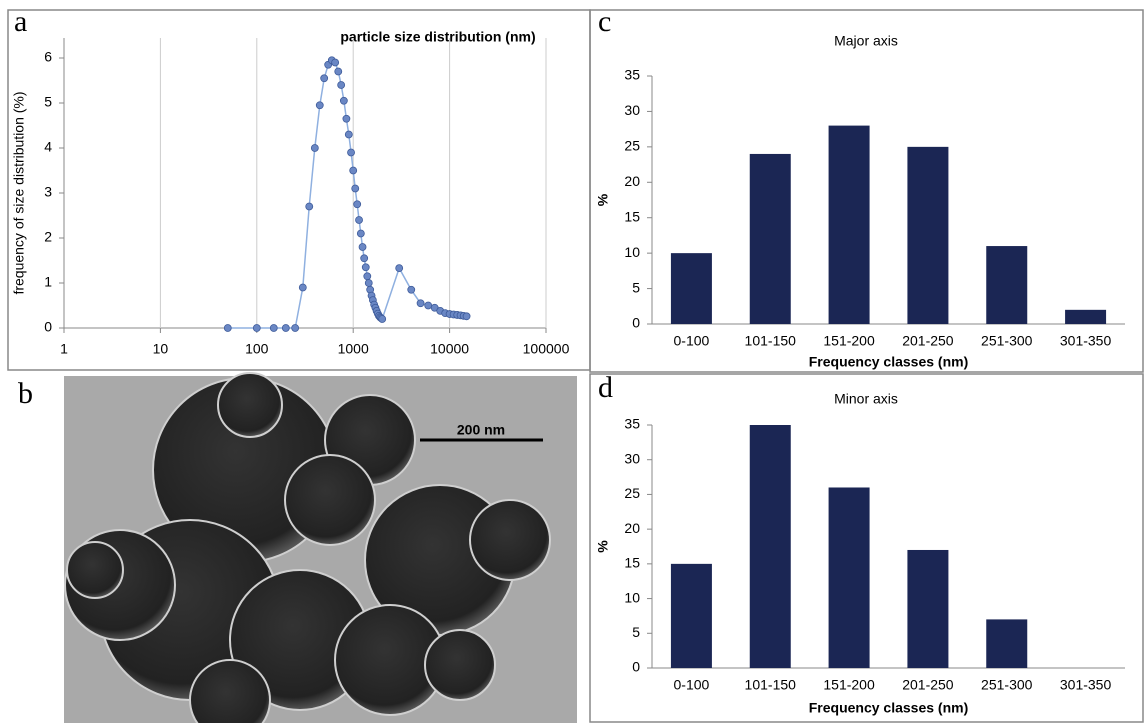 The width and height of the screenshot is (1144, 723). Describe the element at coordinates (437, 37) in the screenshot. I see `chart-title: particle size distribution (nm)` at that location.